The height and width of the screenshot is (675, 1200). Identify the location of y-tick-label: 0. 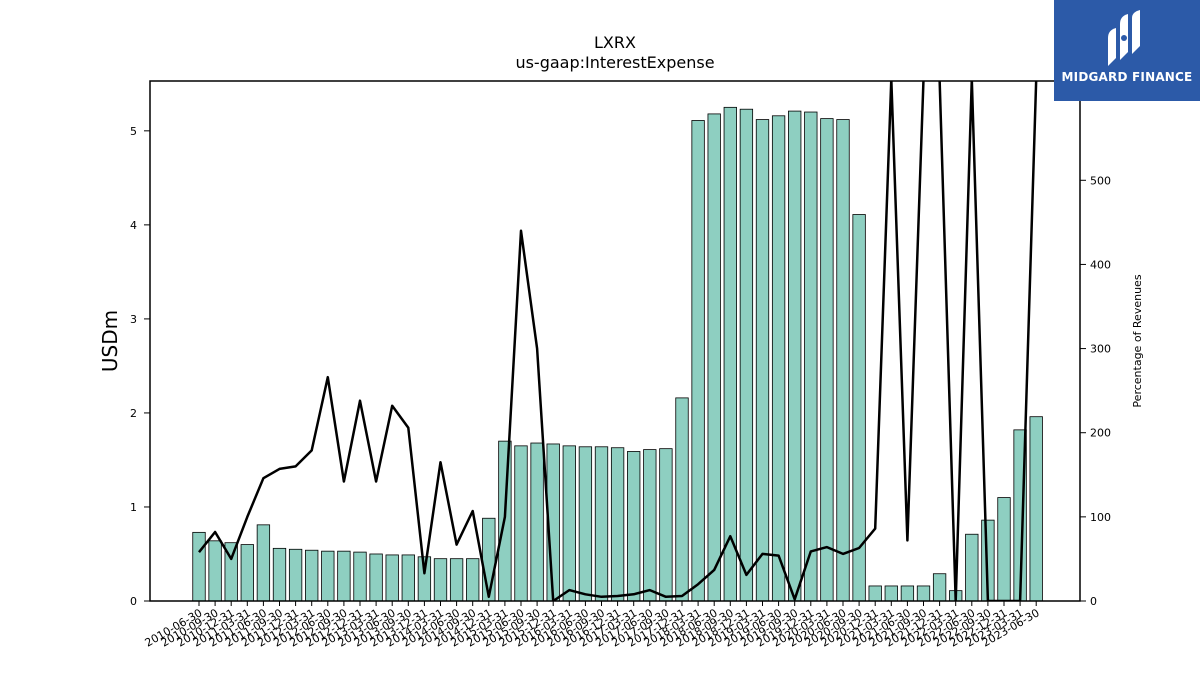
(133, 601).